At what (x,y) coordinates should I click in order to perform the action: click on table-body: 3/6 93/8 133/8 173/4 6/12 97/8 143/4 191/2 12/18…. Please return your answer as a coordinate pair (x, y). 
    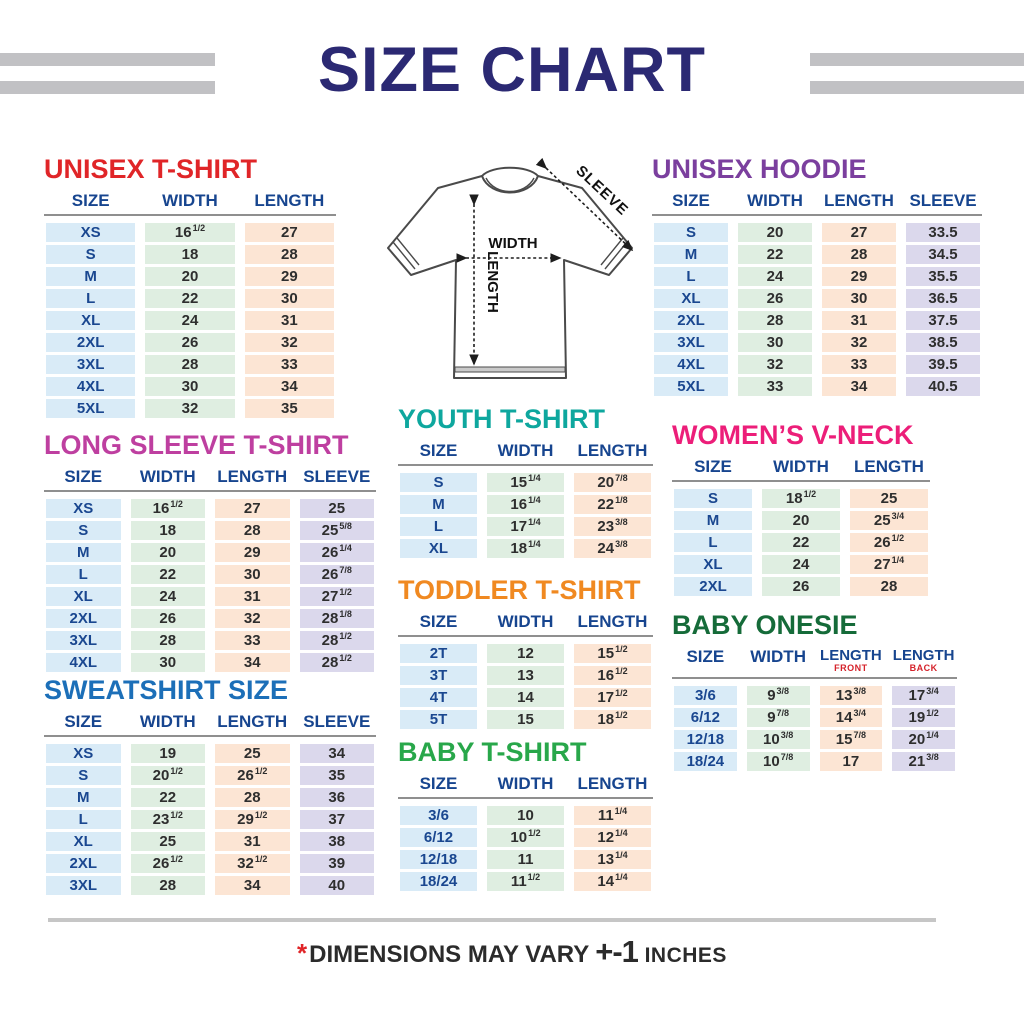
    Looking at the image, I should click on (814, 729).